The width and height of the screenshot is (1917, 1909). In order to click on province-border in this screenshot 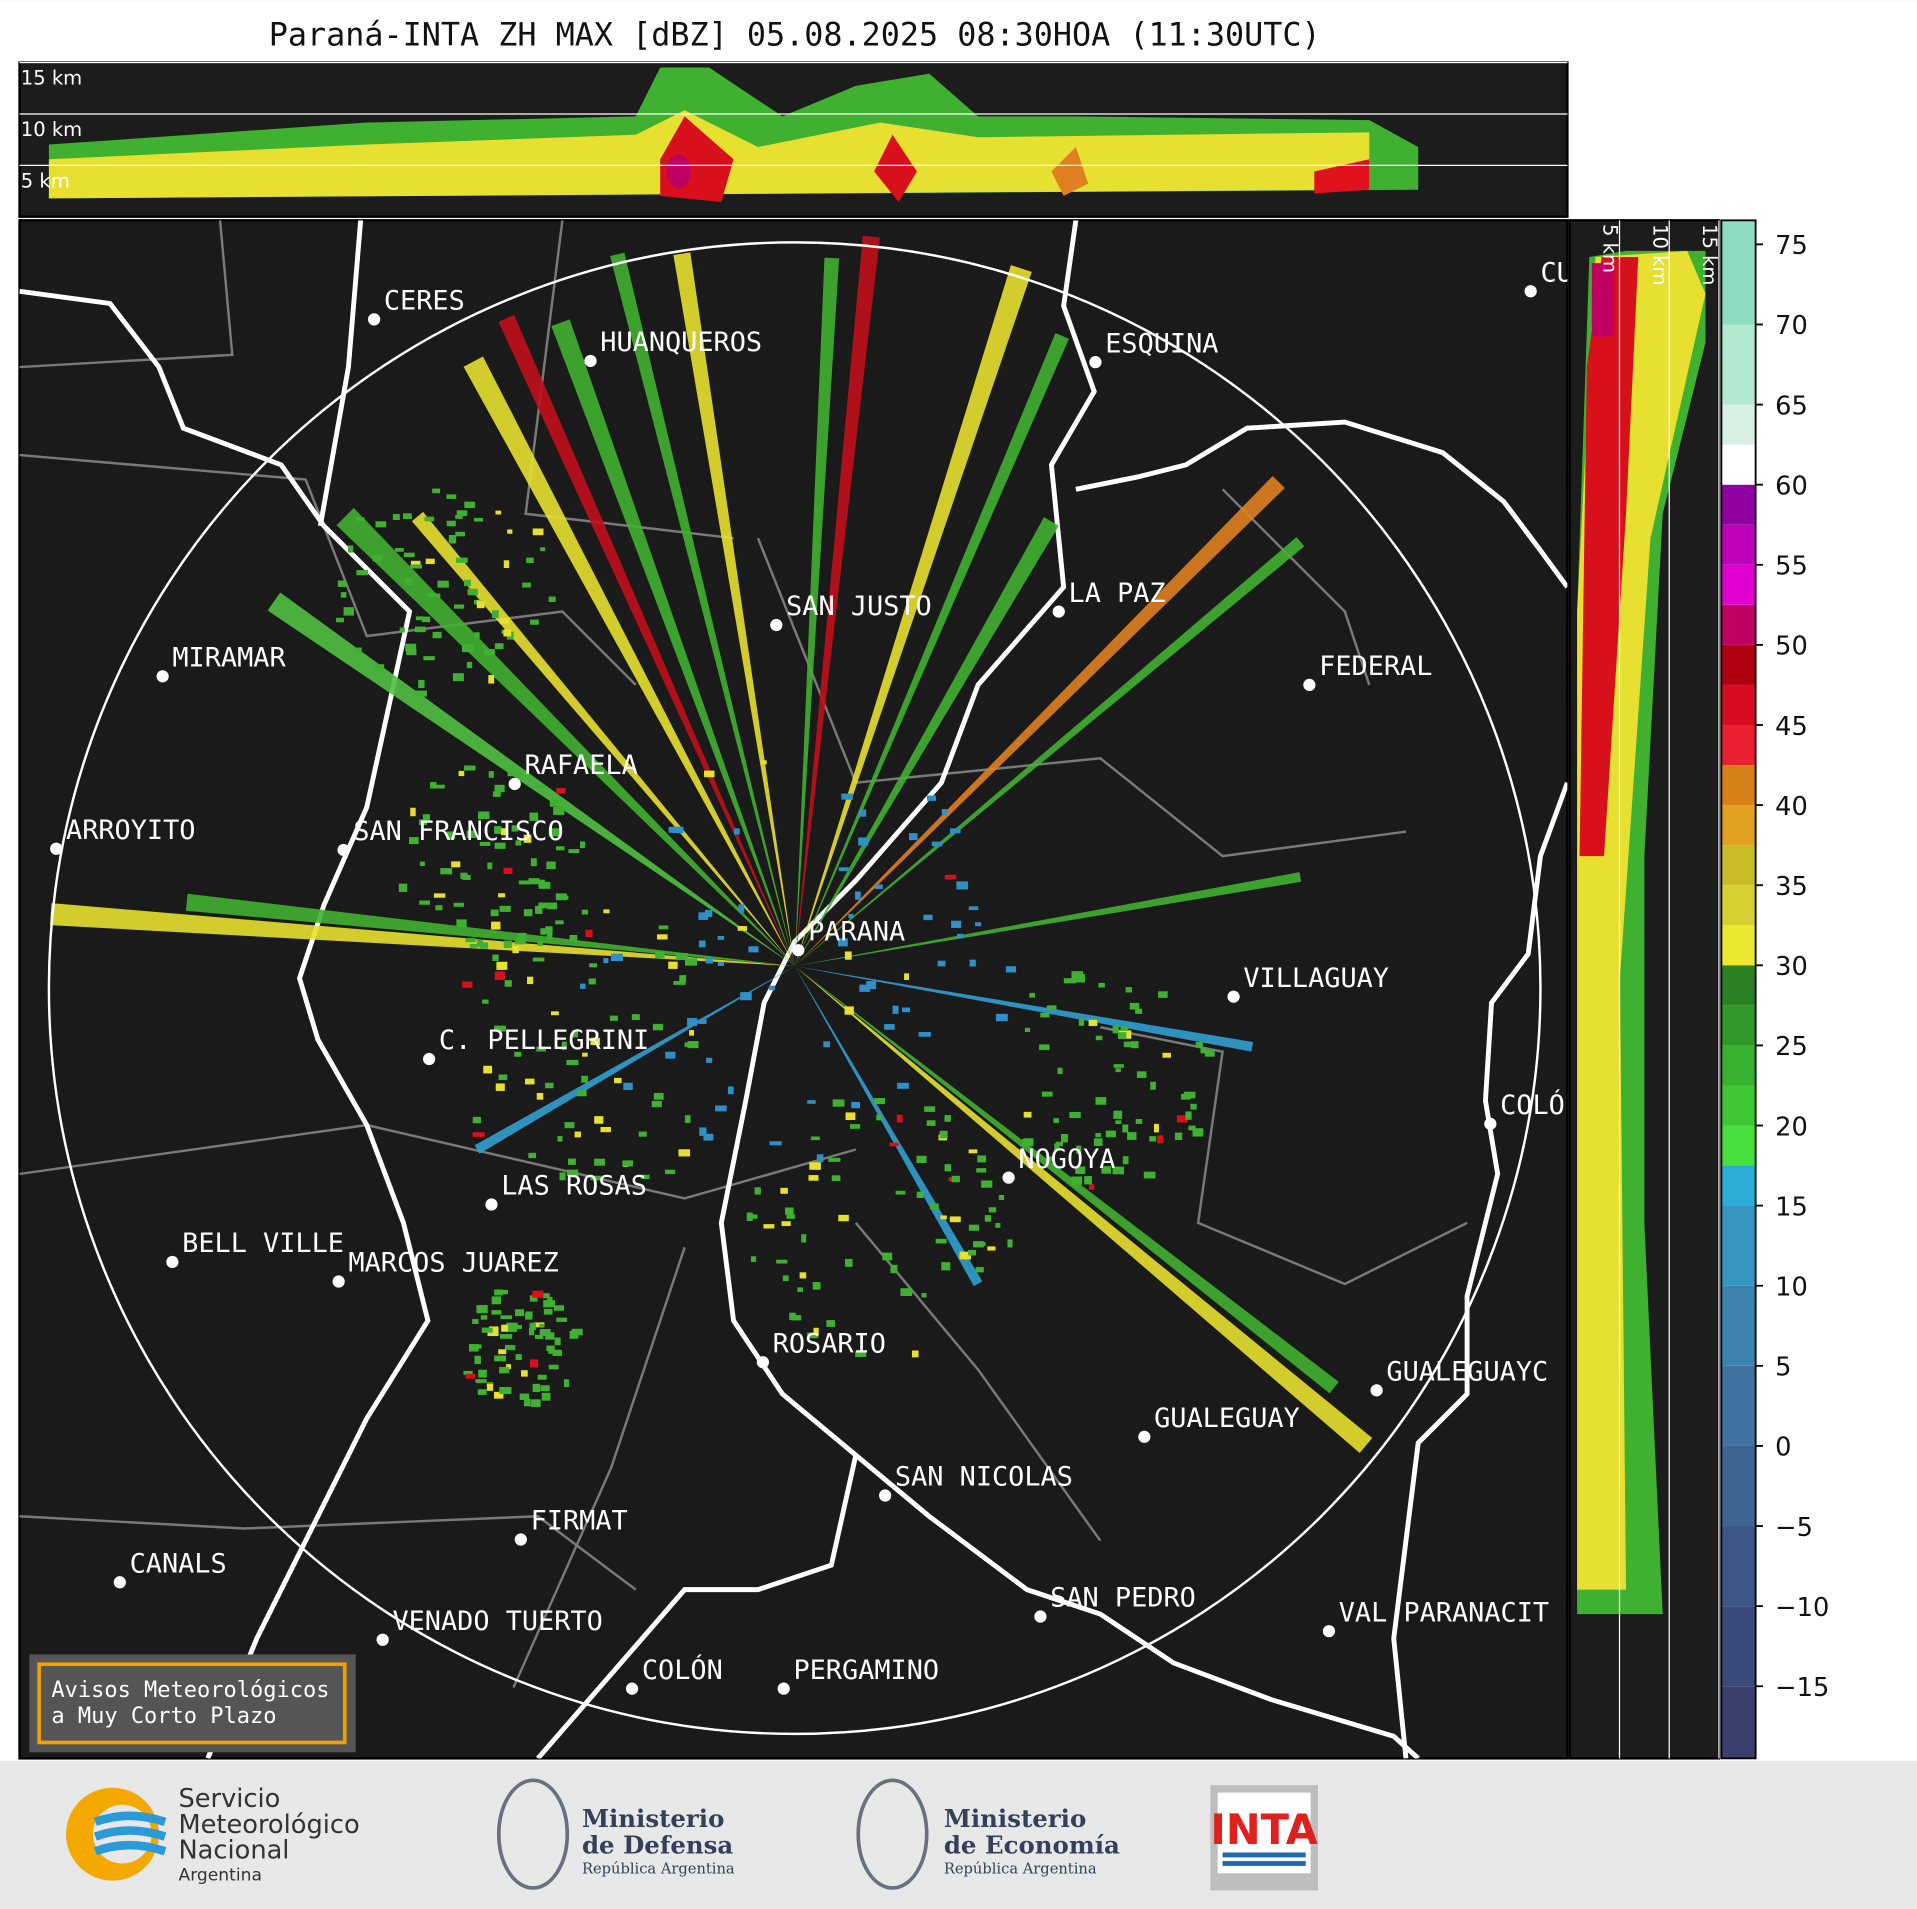, I will do `click(1479, 1270)`.